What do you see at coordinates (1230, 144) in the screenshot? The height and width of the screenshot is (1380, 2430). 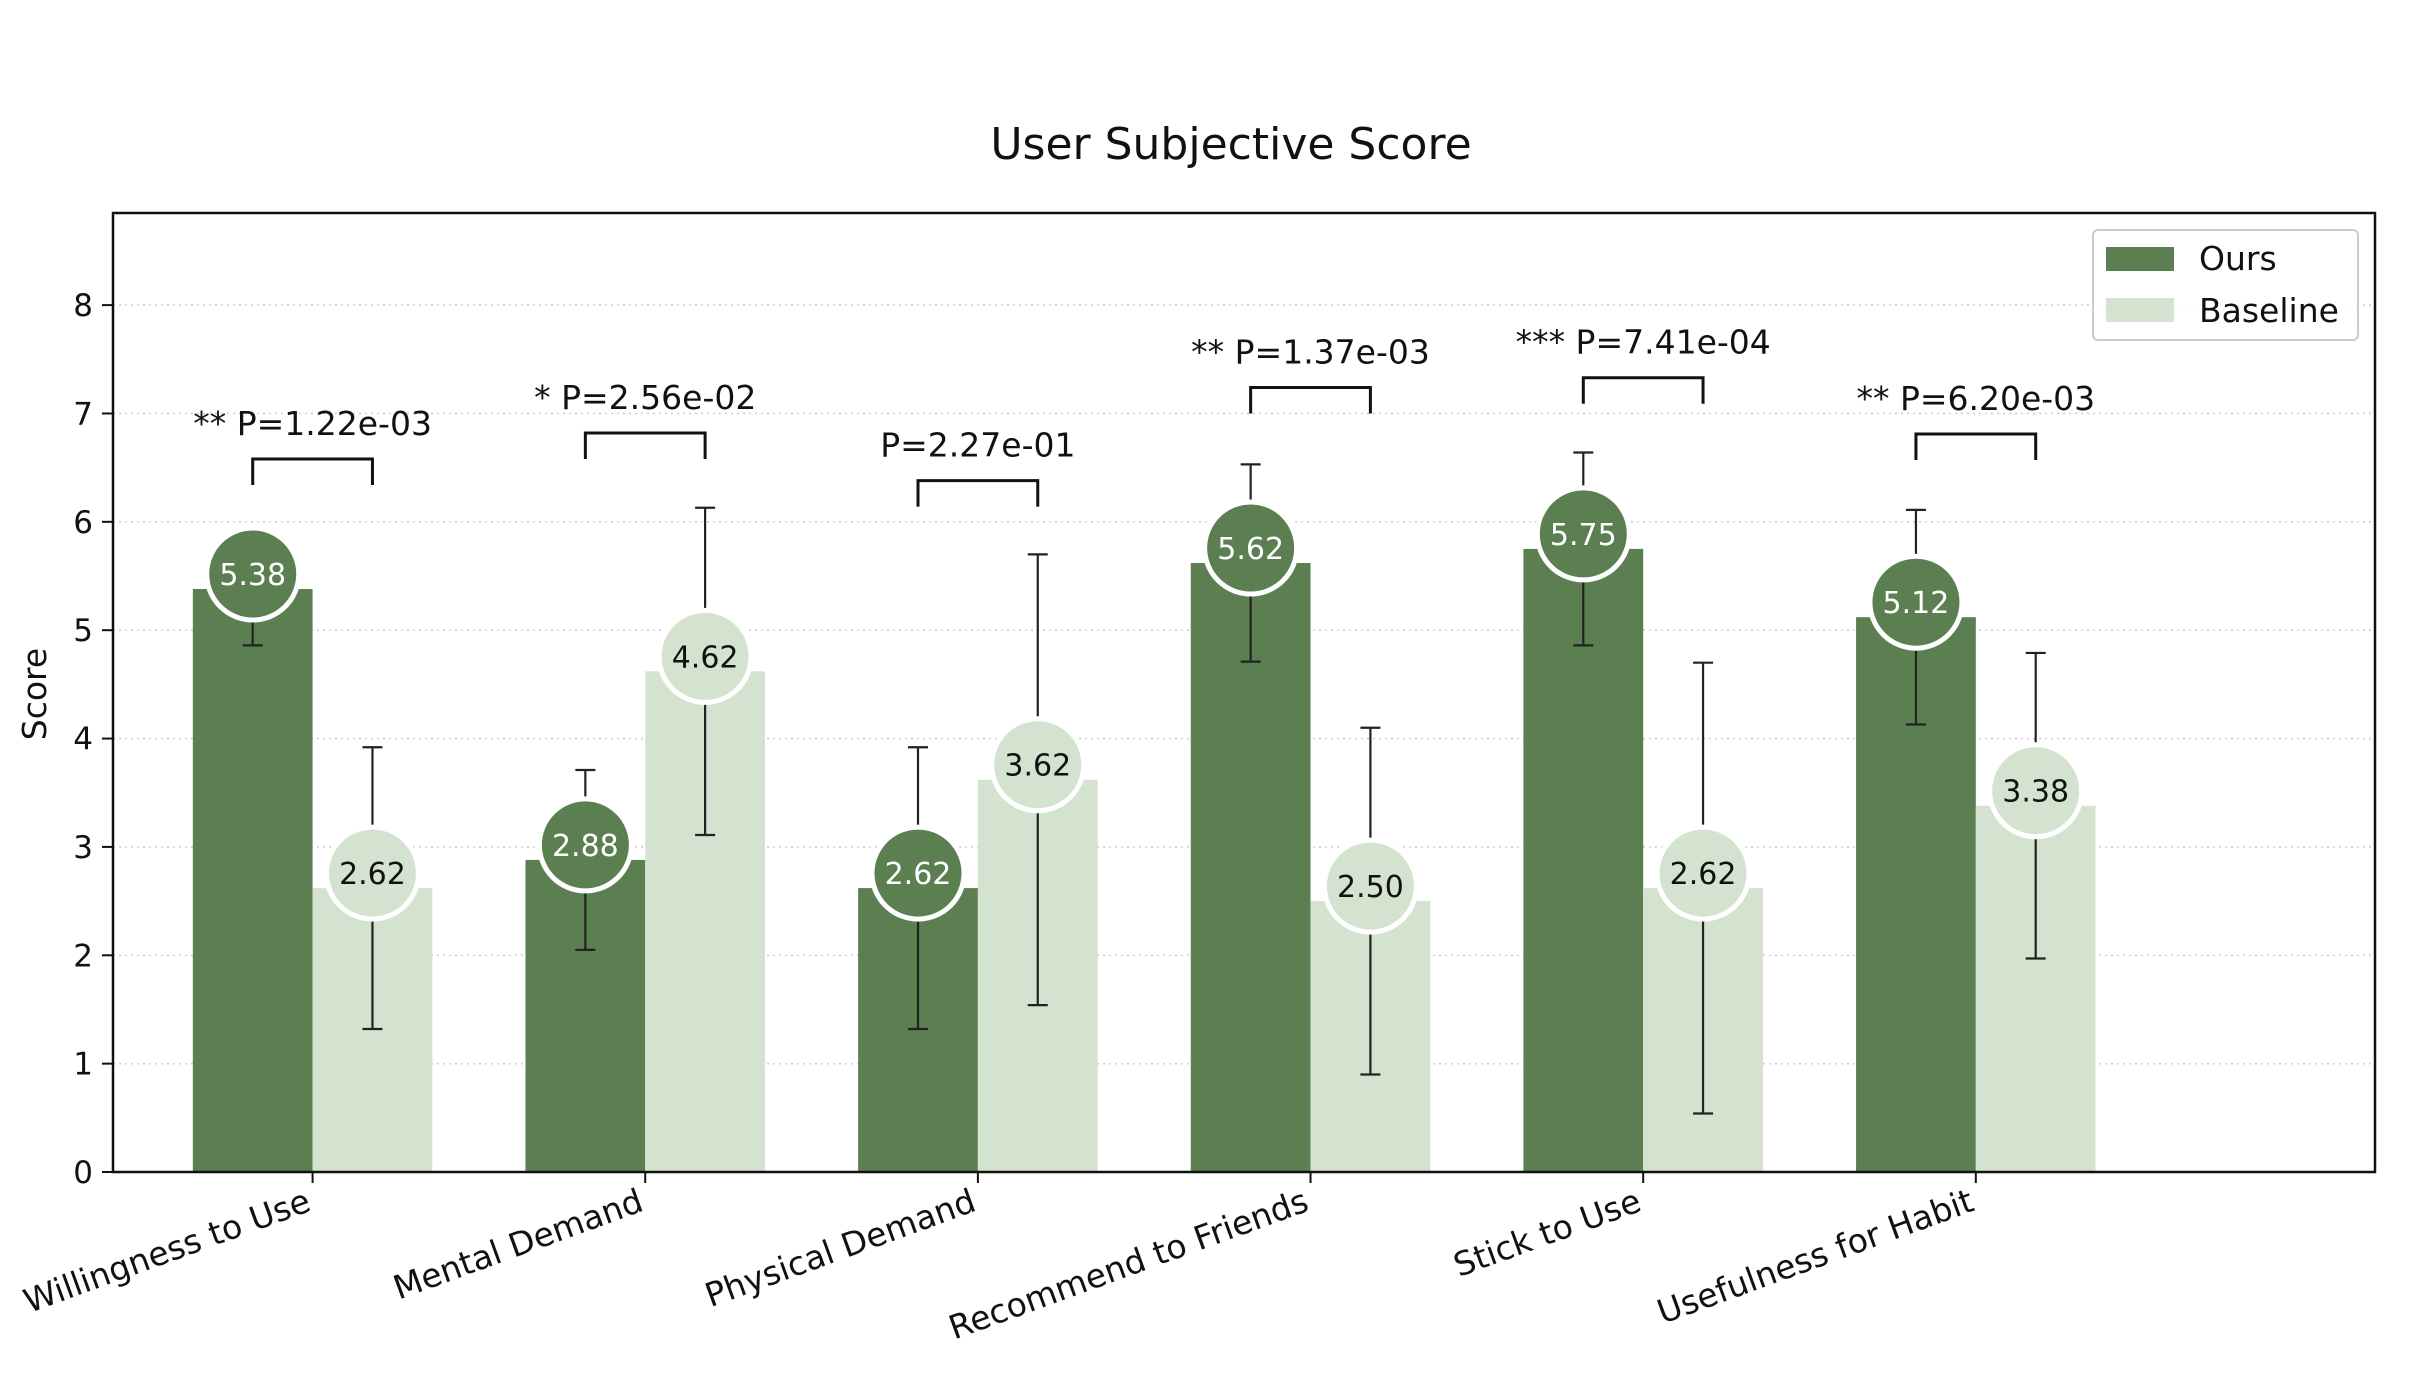 I see `chart-title: User Subjective Score` at bounding box center [1230, 144].